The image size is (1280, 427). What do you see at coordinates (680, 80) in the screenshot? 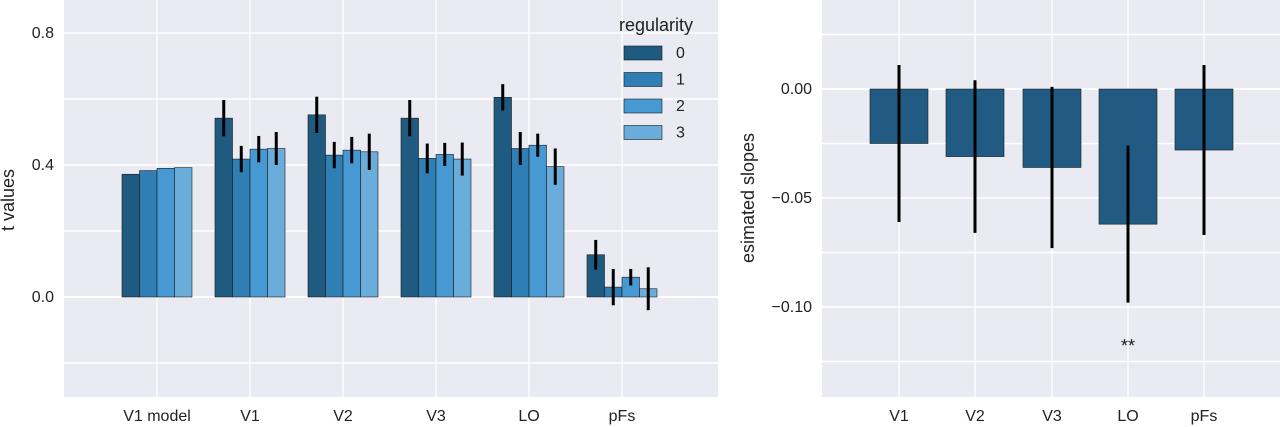
I see `legend-label-1: 1` at bounding box center [680, 80].